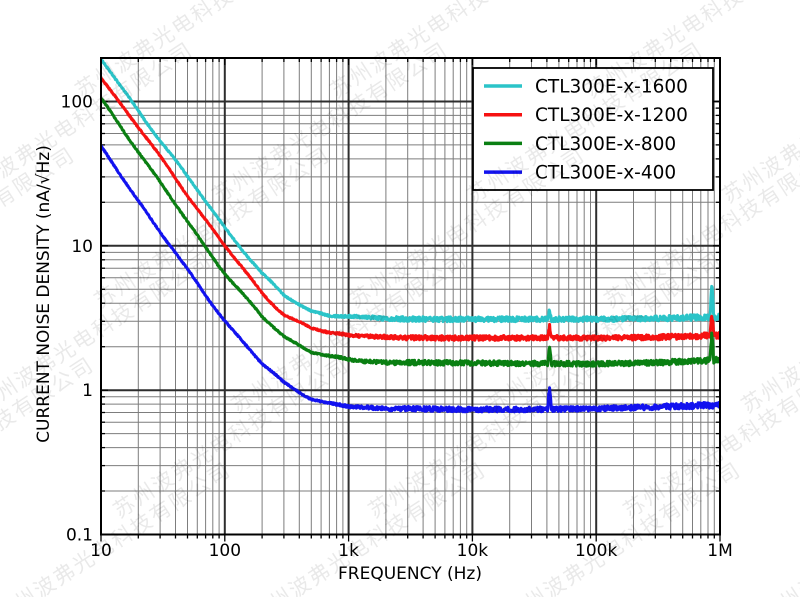  Describe the element at coordinates (411, 551) in the screenshot. I see `x-tick-labels: 10 100 1k 10k 100k 1M` at that location.